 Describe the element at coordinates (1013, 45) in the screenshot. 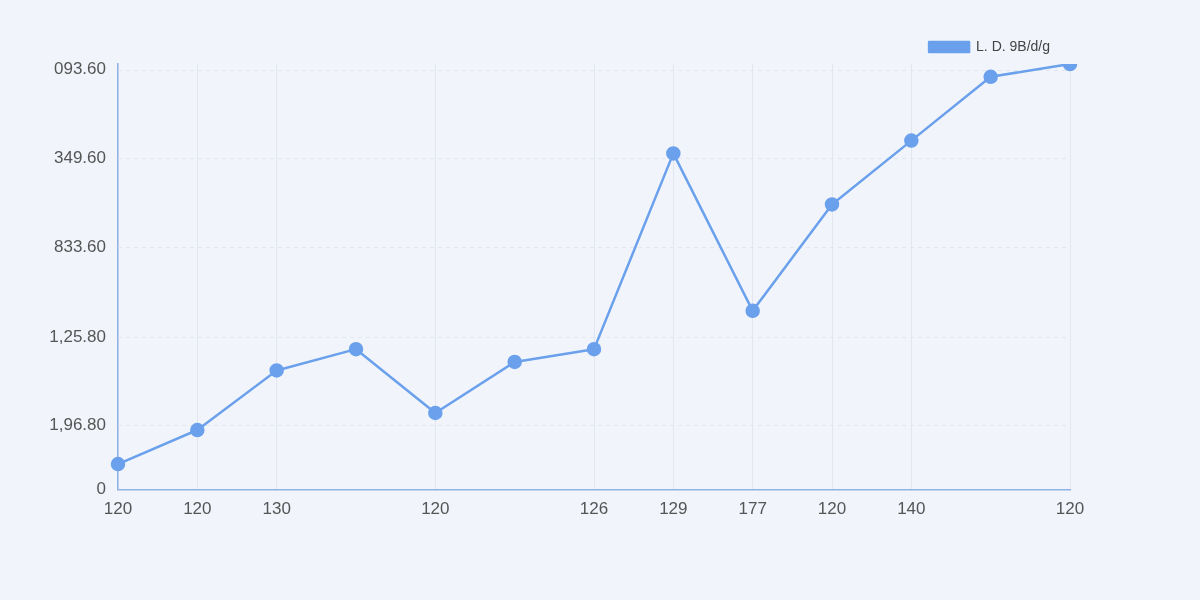

I see `legend-label: L. D. 9B/d/g` at that location.